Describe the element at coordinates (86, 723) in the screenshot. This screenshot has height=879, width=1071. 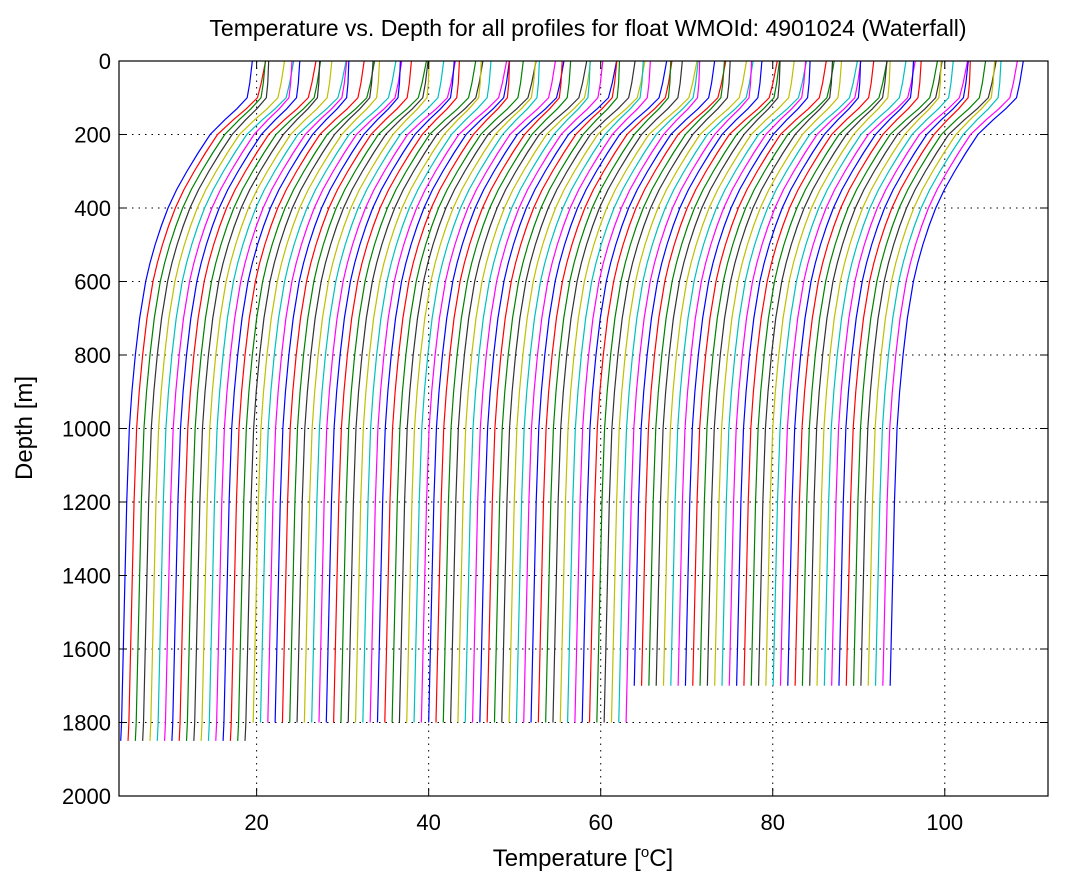
I see `y-tick-label: 1800` at that location.